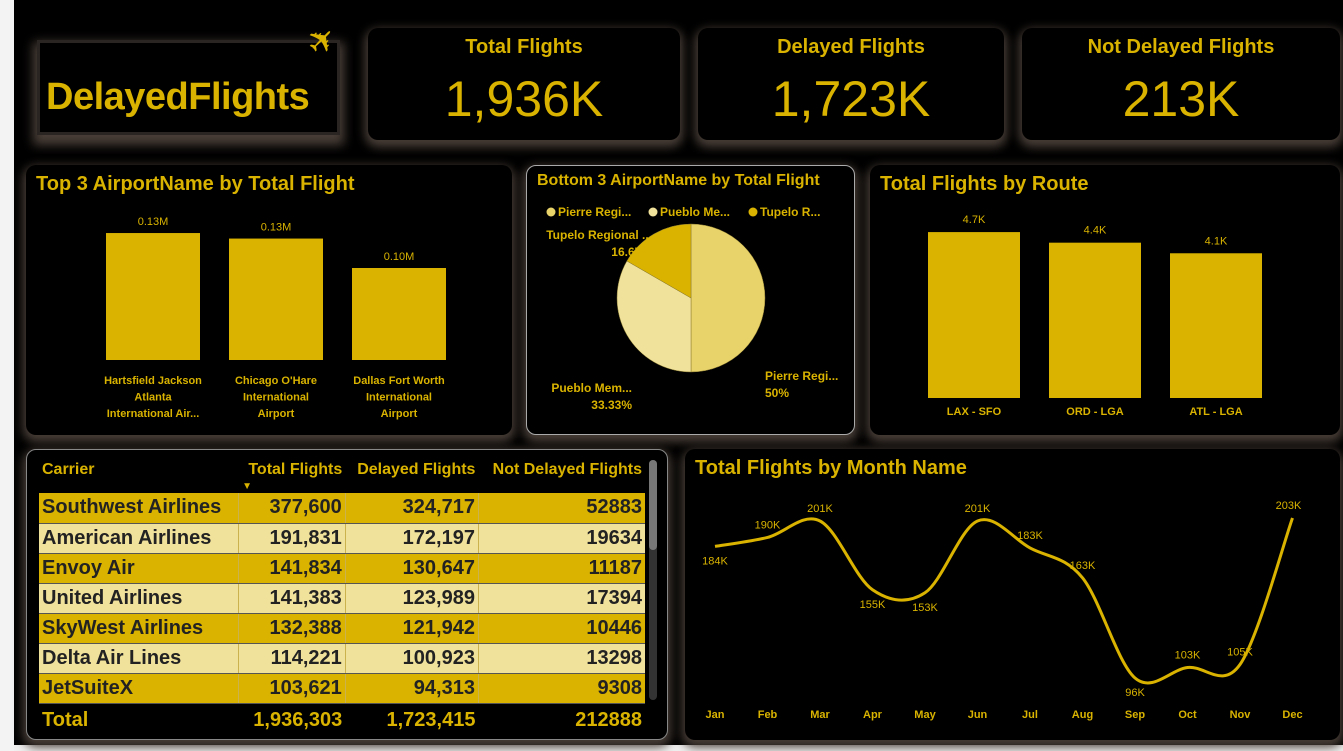  I want to click on col-total-flights: Total Flights ▼, so click(291, 475).